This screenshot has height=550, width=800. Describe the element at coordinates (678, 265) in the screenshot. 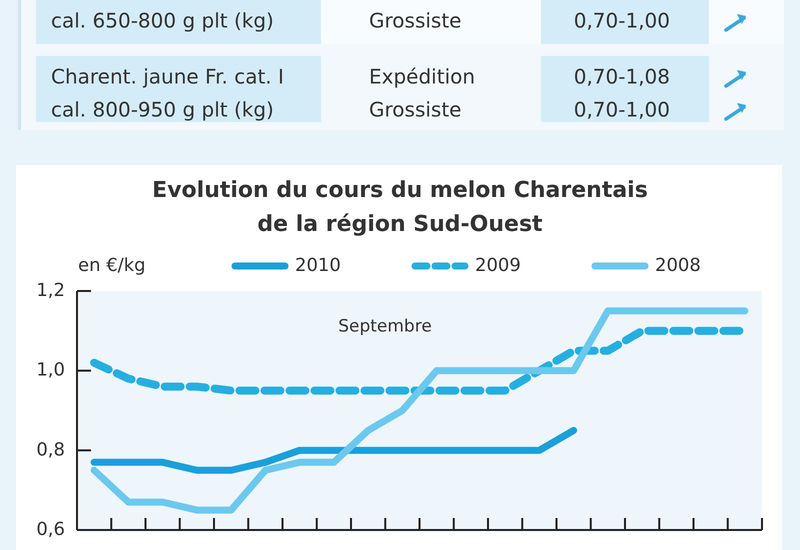

I see `legend-label: 2008` at that location.